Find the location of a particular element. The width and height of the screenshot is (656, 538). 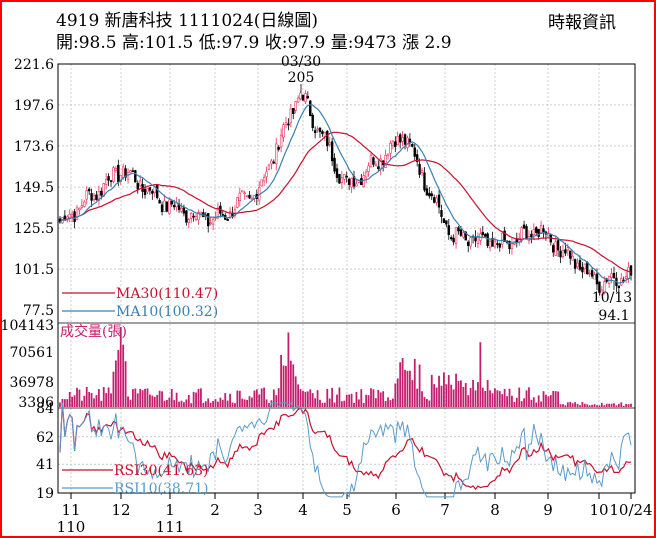

annotation-low-value: 94.1 is located at coordinates (613, 316).